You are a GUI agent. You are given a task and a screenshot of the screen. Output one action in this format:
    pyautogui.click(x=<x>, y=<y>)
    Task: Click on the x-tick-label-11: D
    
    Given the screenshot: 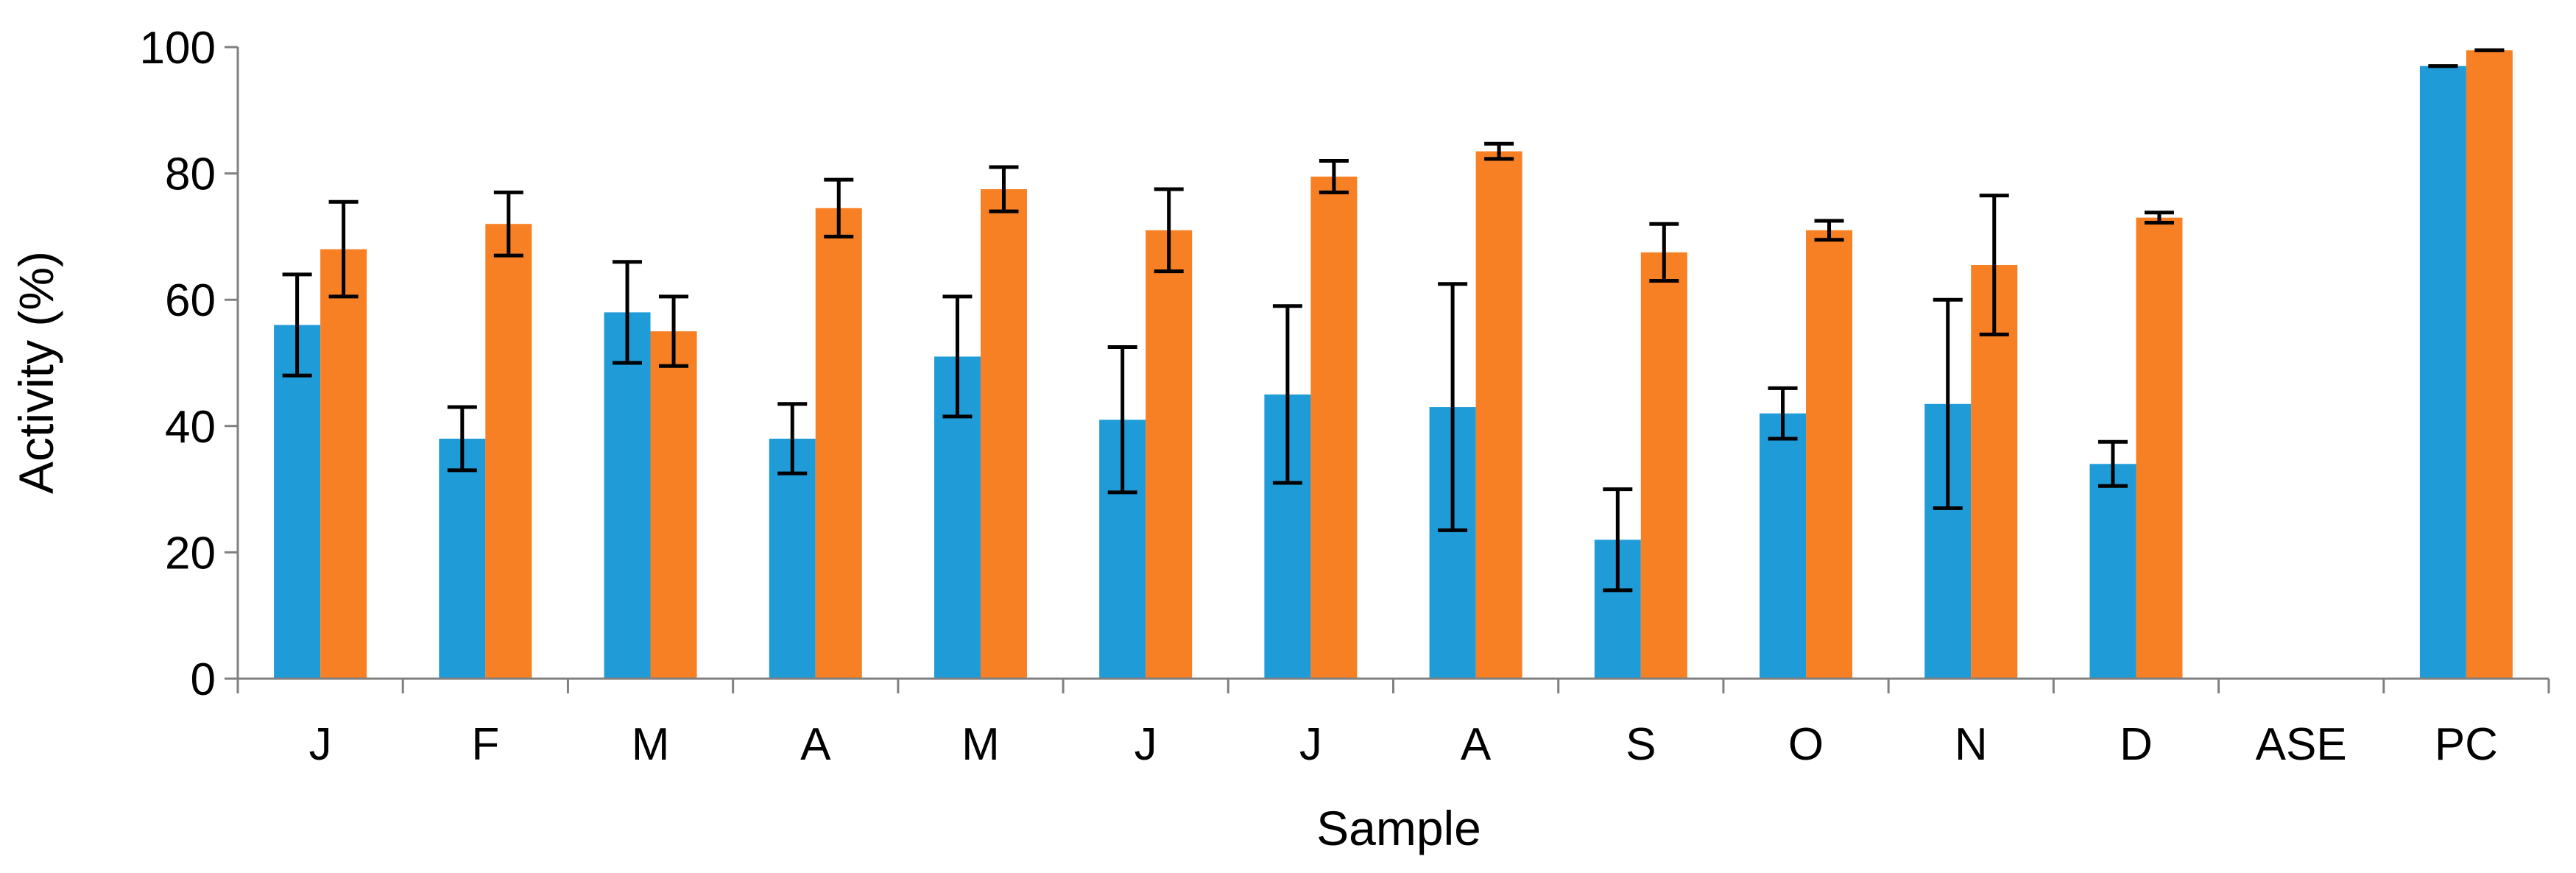 What is the action you would take?
    pyautogui.click(x=2136, y=744)
    